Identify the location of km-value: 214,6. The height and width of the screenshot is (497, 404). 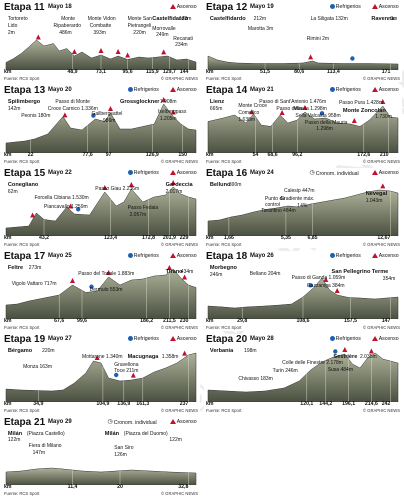
(371, 404).